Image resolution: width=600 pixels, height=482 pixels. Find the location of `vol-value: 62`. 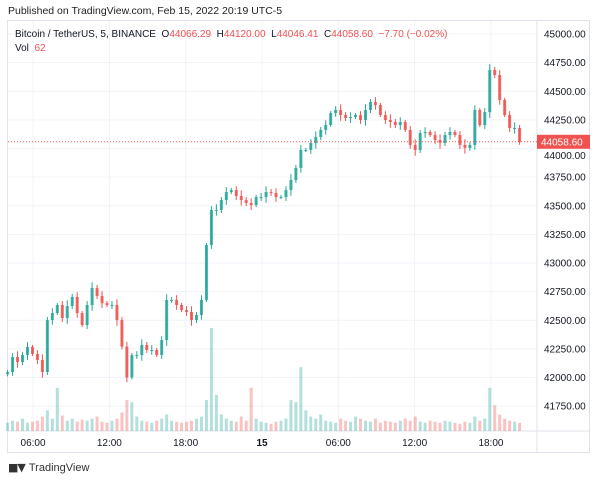

vol-value: 62 is located at coordinates (40, 48).